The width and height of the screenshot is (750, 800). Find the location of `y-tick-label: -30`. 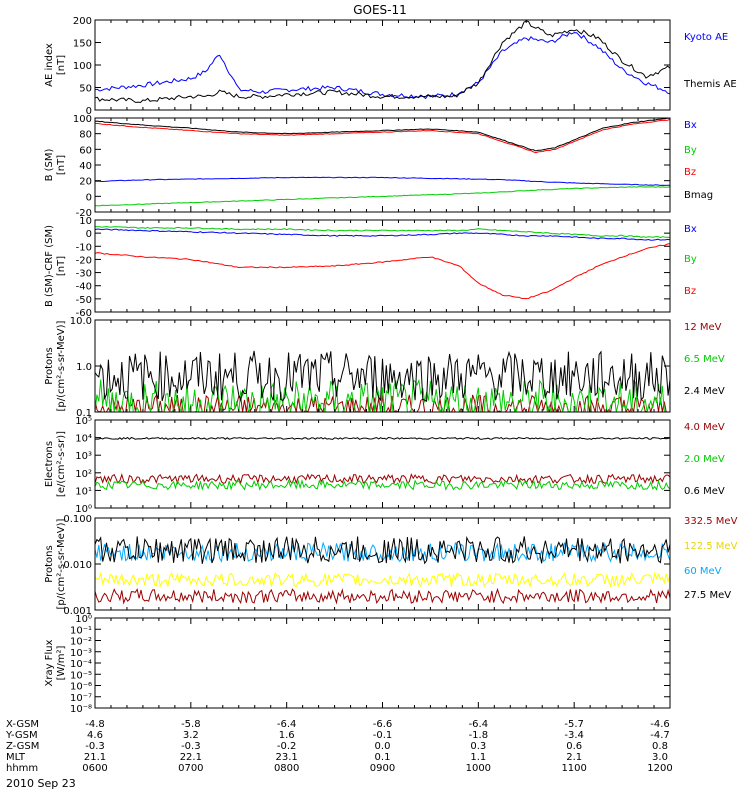

y-tick-label: -30 is located at coordinates (84, 274).